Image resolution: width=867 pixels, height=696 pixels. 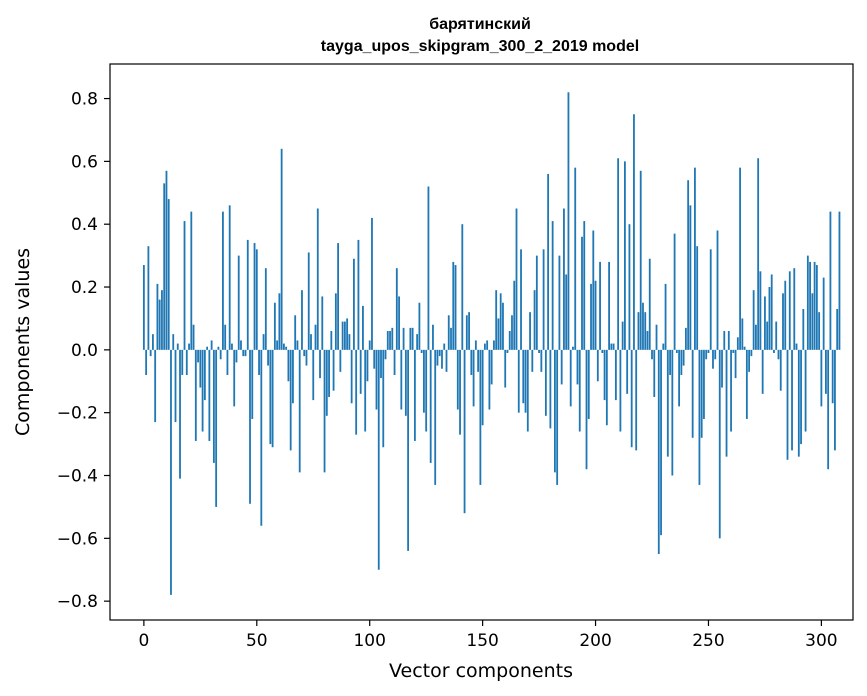 I want to click on x-tick-label: 50, so click(x=257, y=641).